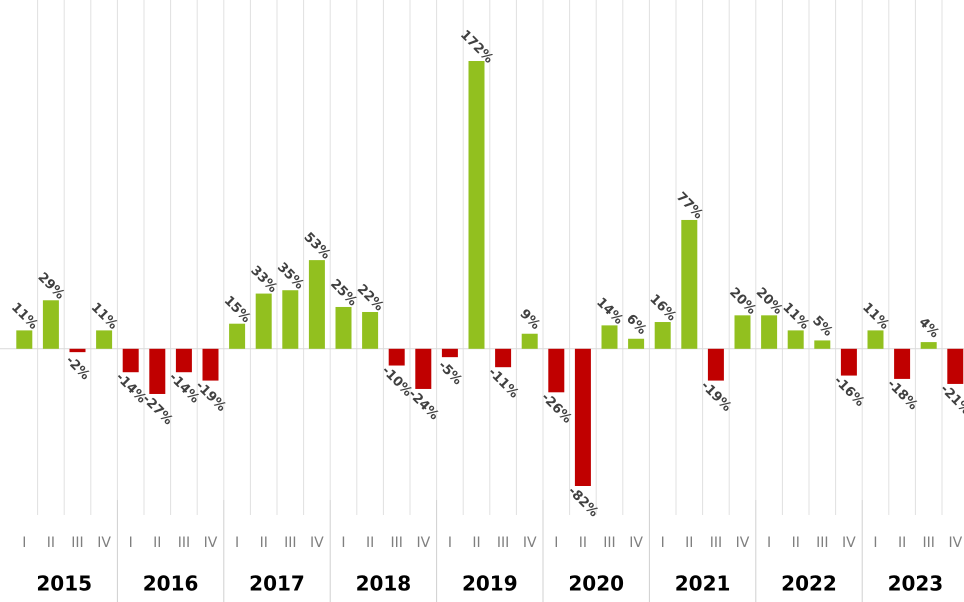 This screenshot has width=964, height=602. Describe the element at coordinates (157, 410) in the screenshot. I see `data-label: -27%` at that location.